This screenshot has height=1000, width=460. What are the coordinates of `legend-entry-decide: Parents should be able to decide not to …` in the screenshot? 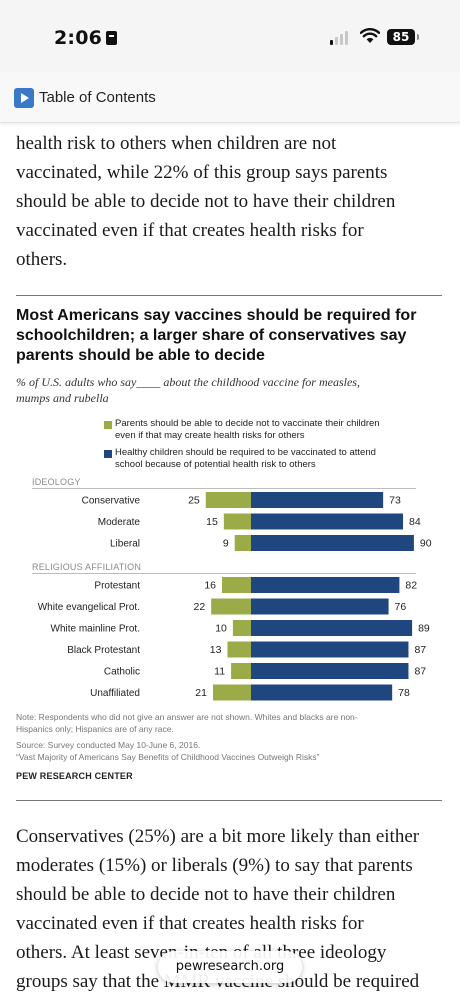 It's located at (247, 429).